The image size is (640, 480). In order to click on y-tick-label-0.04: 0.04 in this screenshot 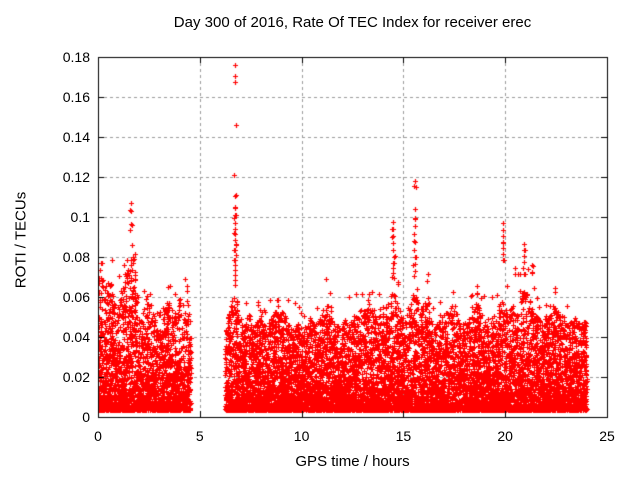, I will do `click(76, 337)`.